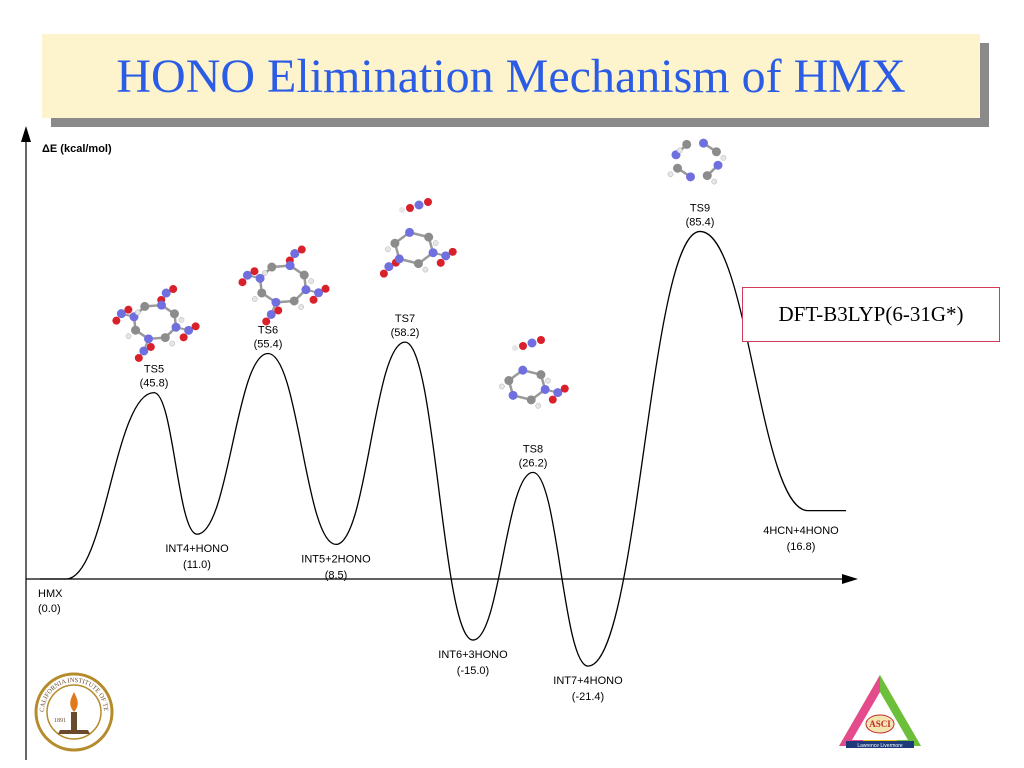 The height and width of the screenshot is (768, 1024). Describe the element at coordinates (268, 345) in the screenshot. I see `state-energy-ts6: (55.4)` at that location.